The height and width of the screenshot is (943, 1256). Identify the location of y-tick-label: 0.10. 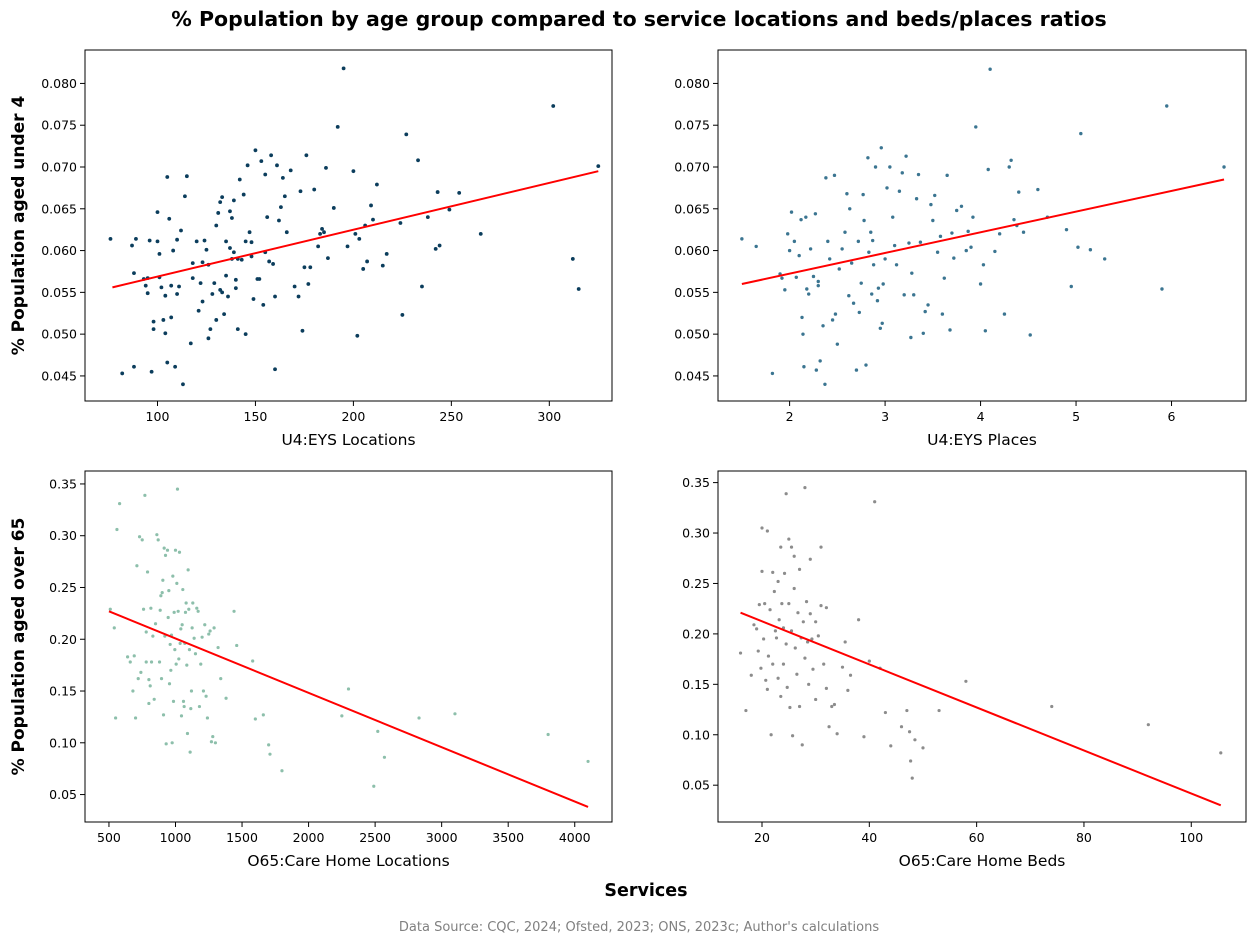
(696, 734).